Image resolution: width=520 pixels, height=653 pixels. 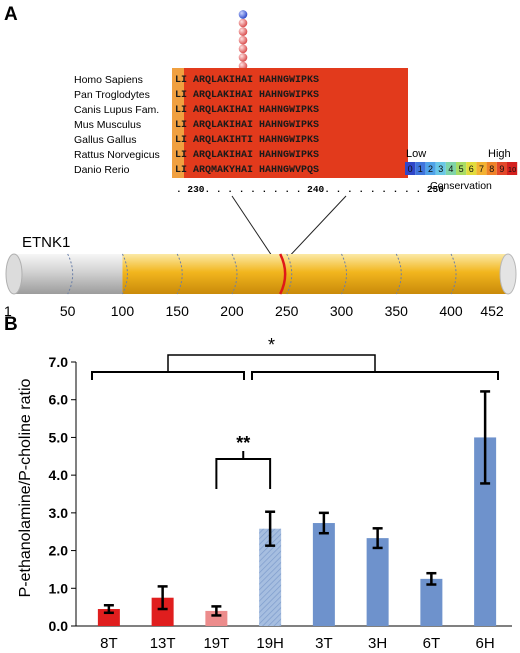 I want to click on species-label: Homo Sapiens, so click(x=108, y=80).